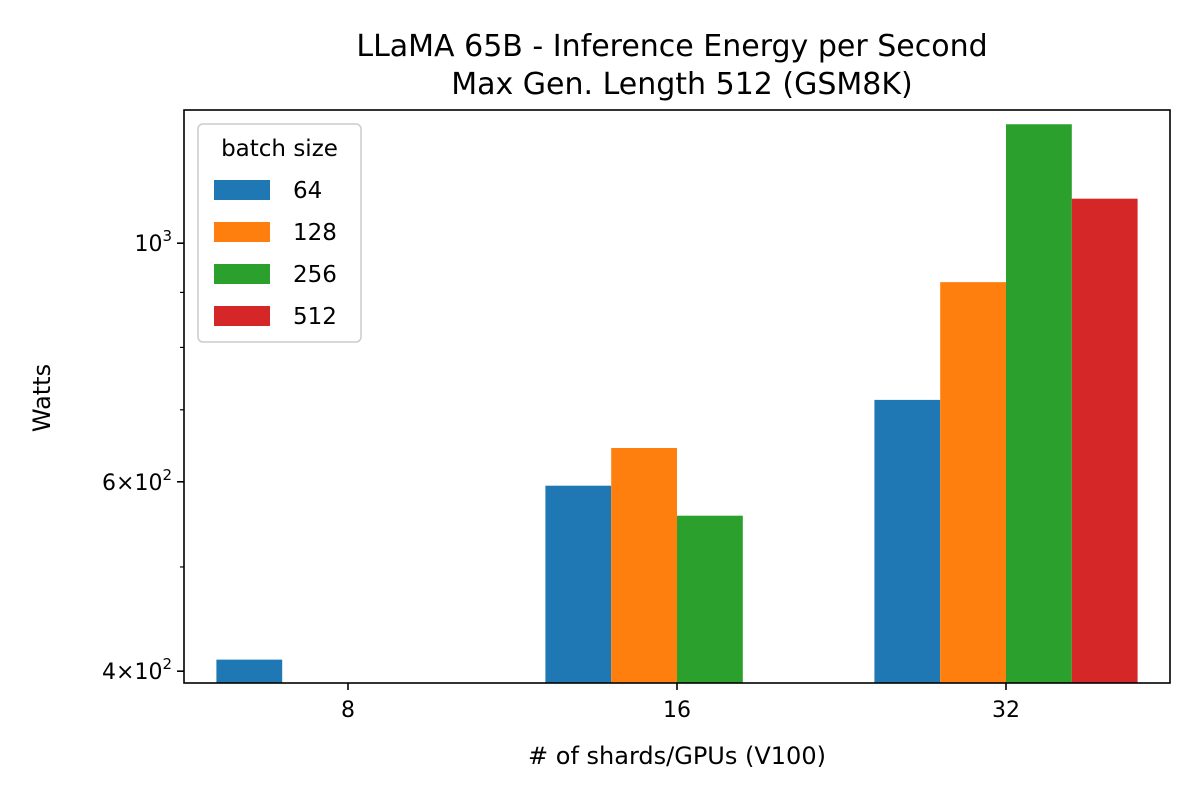 The image size is (1200, 800). Describe the element at coordinates (137, 481) in the screenshot. I see `y-tick-label: 6×10²` at that location.